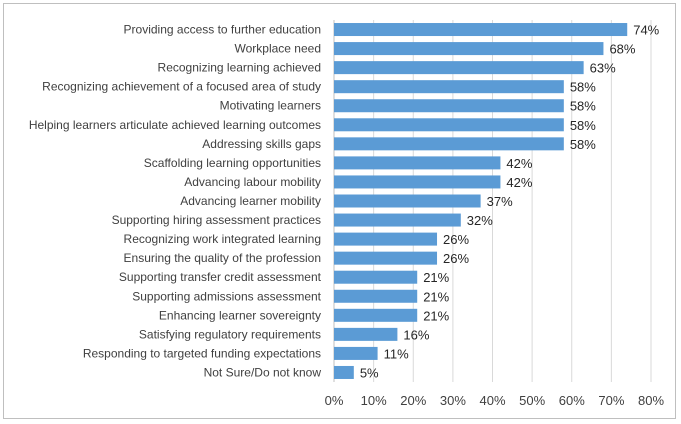 The image size is (681, 424). What do you see at coordinates (583, 144) in the screenshot?
I see `value-label-6: 58%` at bounding box center [583, 144].